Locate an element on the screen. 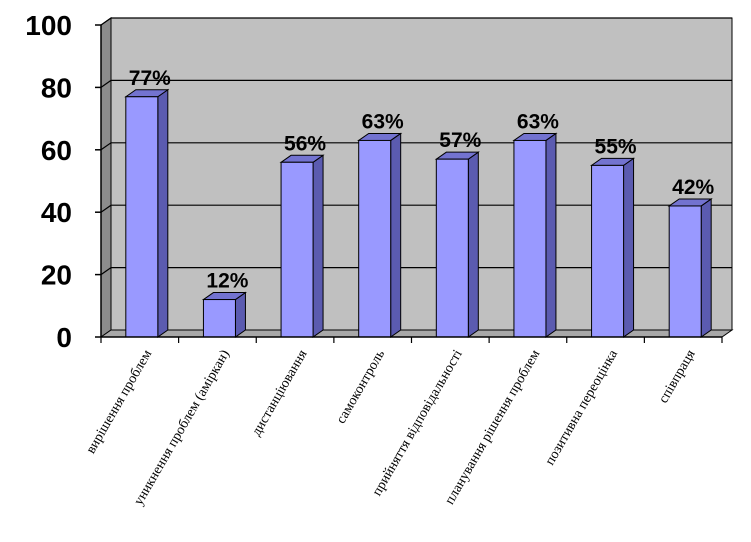  y-tick-label: 0 is located at coordinates (64, 337).